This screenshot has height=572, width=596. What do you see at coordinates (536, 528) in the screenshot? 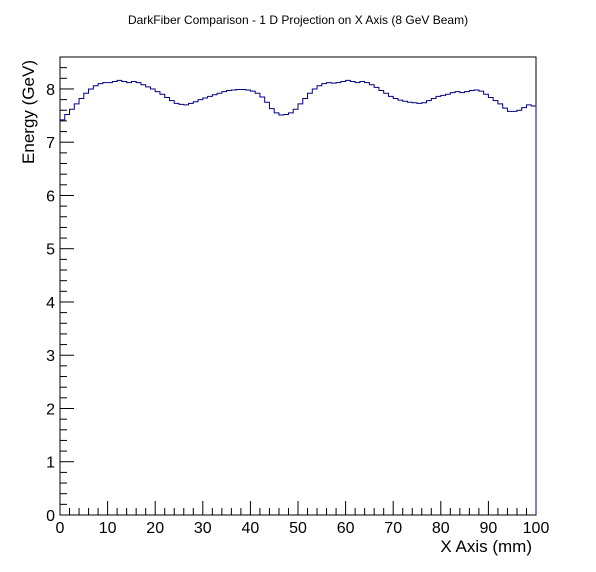
I see `x-tick-label: 100` at bounding box center [536, 528].